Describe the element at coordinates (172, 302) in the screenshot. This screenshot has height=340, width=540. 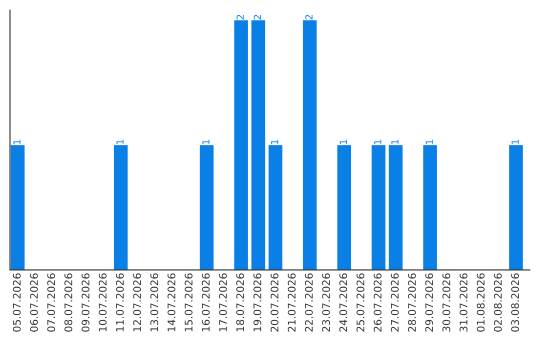
I see `x-tick-label: 14.07.2026` at that location.